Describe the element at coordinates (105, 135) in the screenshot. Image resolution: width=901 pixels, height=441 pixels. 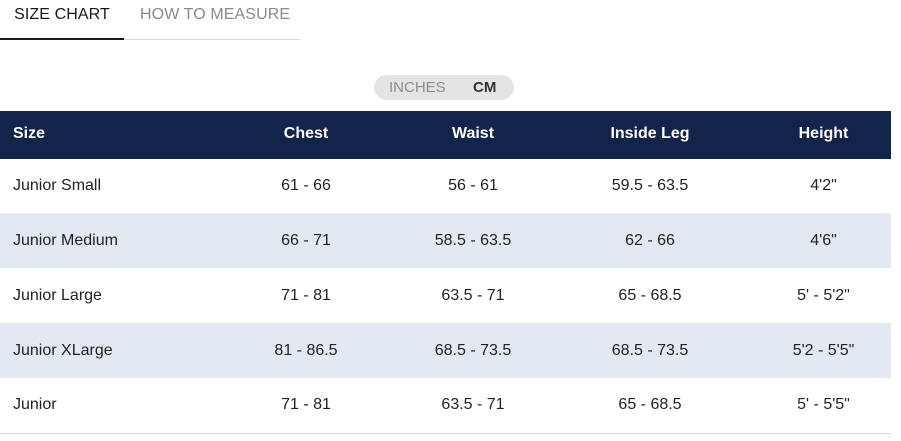
I see `header-size: Size` at that location.